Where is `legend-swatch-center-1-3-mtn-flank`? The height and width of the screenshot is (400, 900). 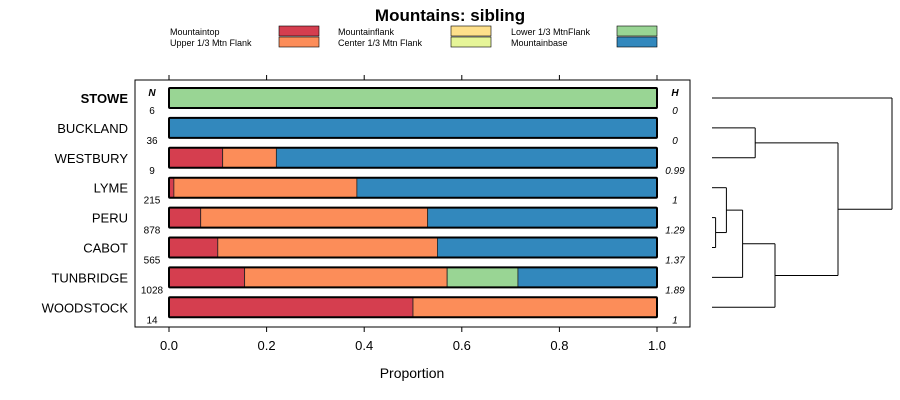
legend-swatch-center-1-3-mtn-flank is located at coordinates (471, 42).